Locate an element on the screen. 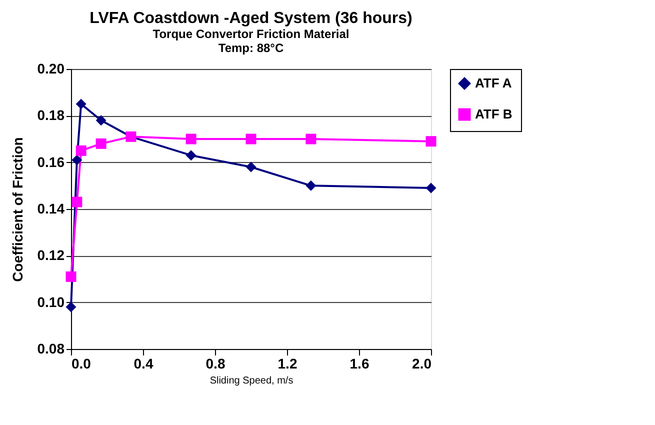 This screenshot has height=425, width=655. chart-subtitle: Torque Convertor Friction Material Temp: 88°C is located at coordinates (251, 41).